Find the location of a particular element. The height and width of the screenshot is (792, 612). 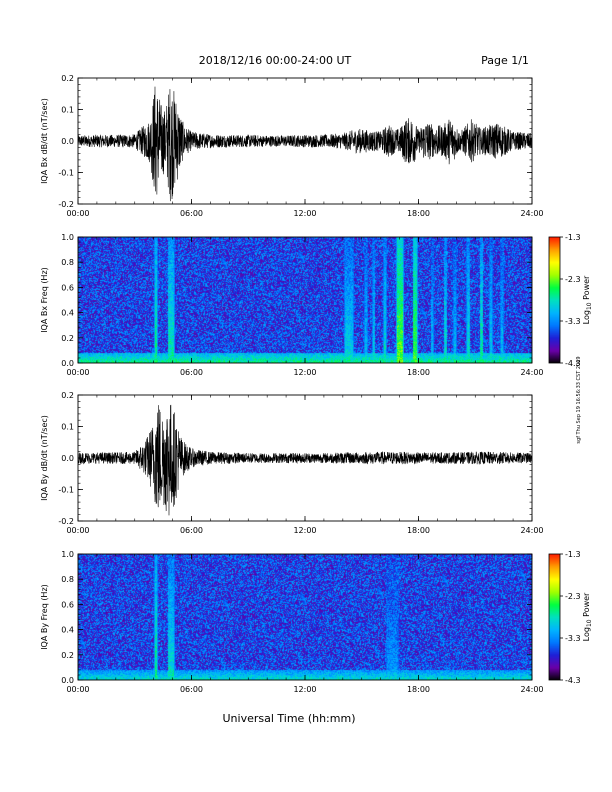

y-tick-label-3-4: 0.2 is located at coordinates (67, 655).